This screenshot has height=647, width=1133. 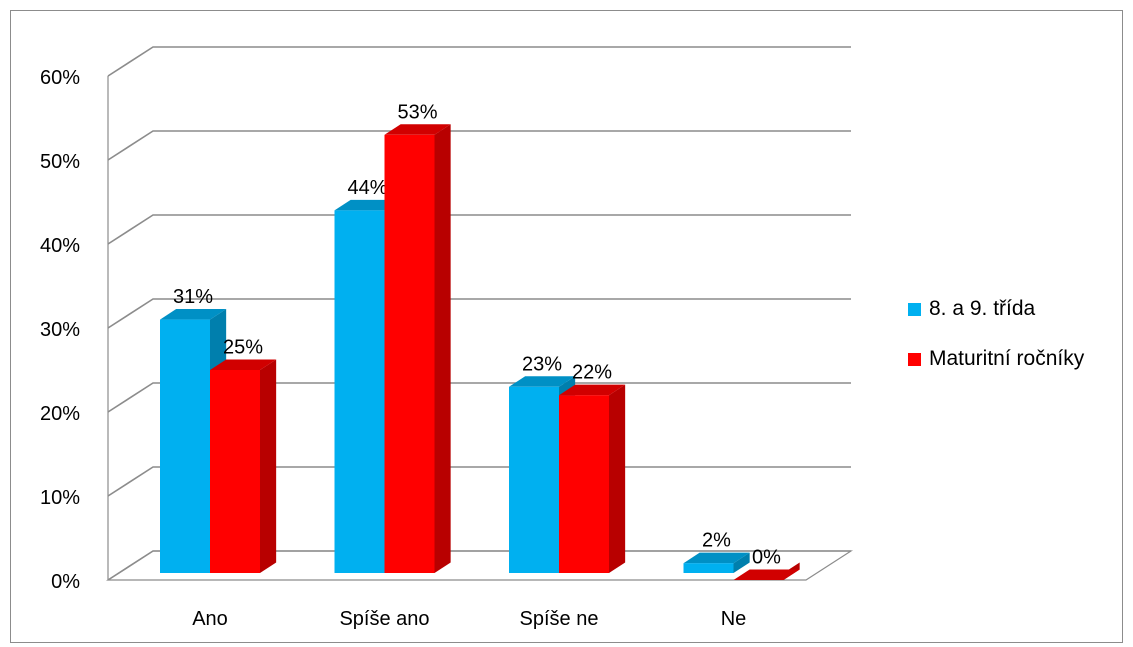 I want to click on x-tick-label: Ano, so click(x=210, y=619).